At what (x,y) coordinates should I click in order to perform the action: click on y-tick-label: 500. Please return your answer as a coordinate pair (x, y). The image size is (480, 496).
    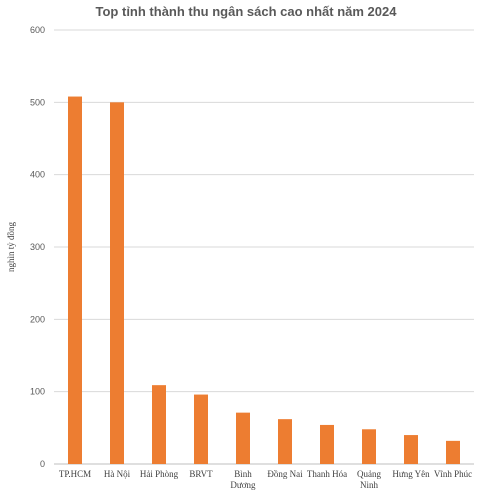
    Looking at the image, I should click on (37, 102).